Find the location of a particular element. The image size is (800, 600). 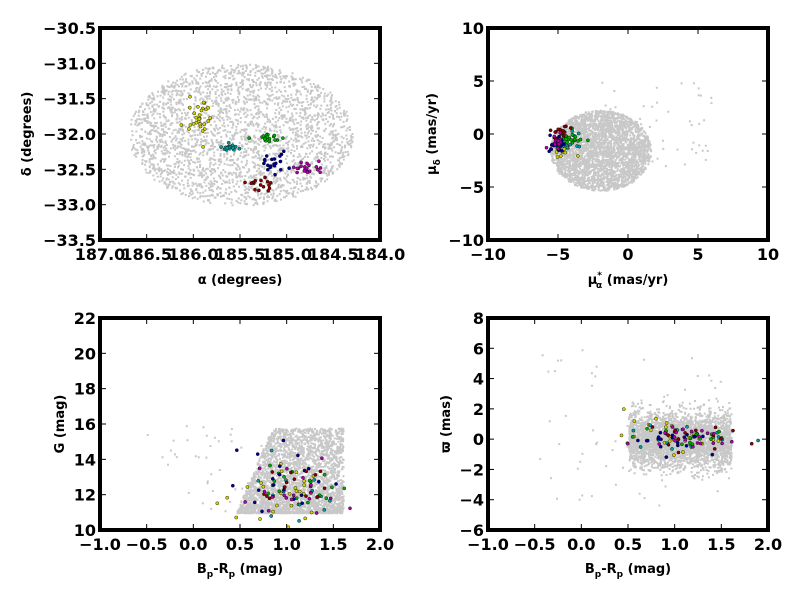

y-tick-label: 14 is located at coordinates (85, 459).